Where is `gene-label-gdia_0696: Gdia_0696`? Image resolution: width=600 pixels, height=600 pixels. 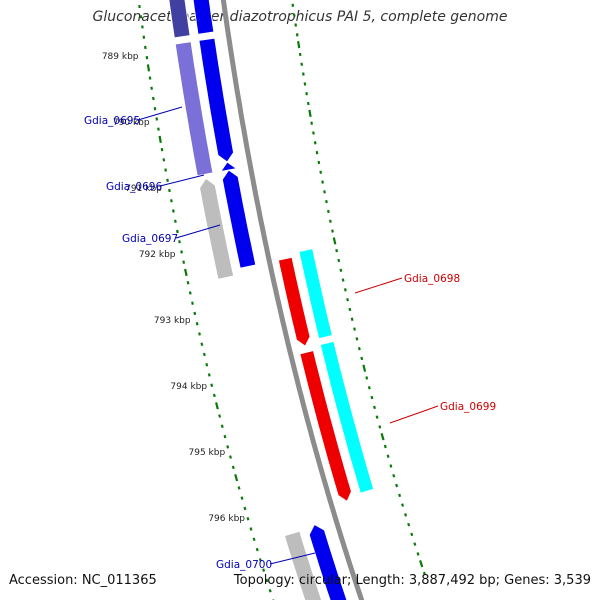 gene-label-gdia_0696: Gdia_0696 is located at coordinates (134, 187).